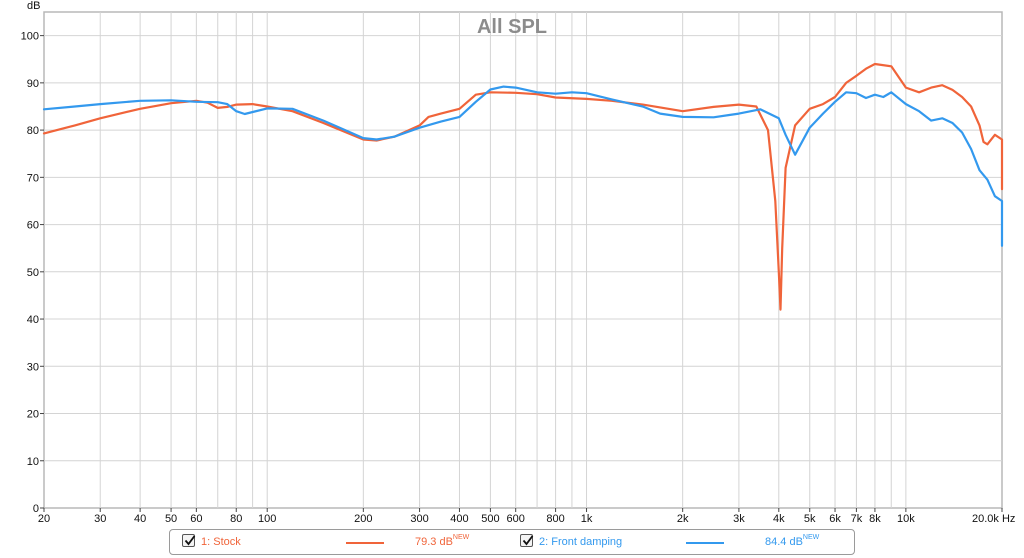  What do you see at coordinates (33, 84) in the screenshot?
I see `y-tick-label: 90` at bounding box center [33, 84].